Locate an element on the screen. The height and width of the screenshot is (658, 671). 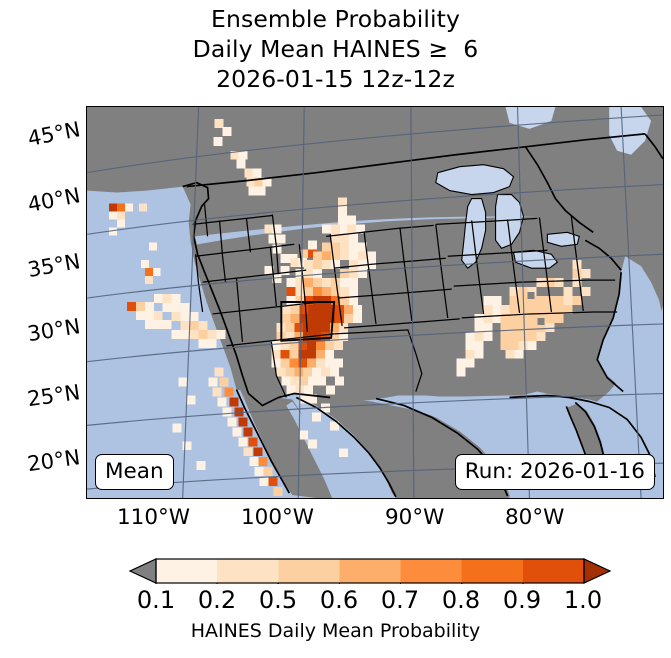
lake-superior is located at coordinates (475, 180).